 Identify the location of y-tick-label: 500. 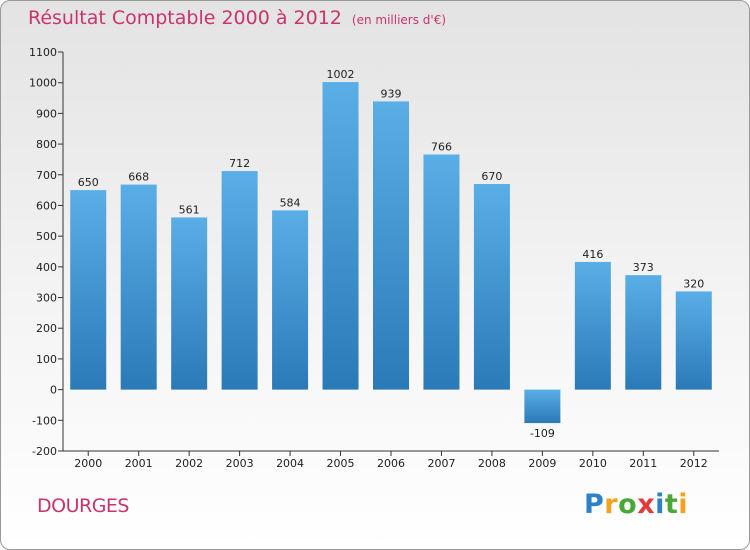
(46, 236).